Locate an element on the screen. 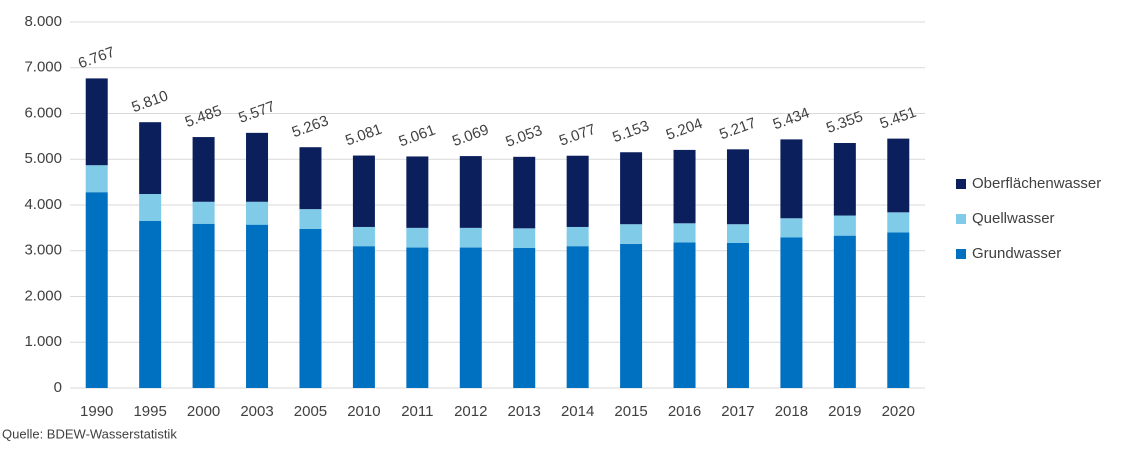  y-tick-label: 2.000 is located at coordinates (43, 295).